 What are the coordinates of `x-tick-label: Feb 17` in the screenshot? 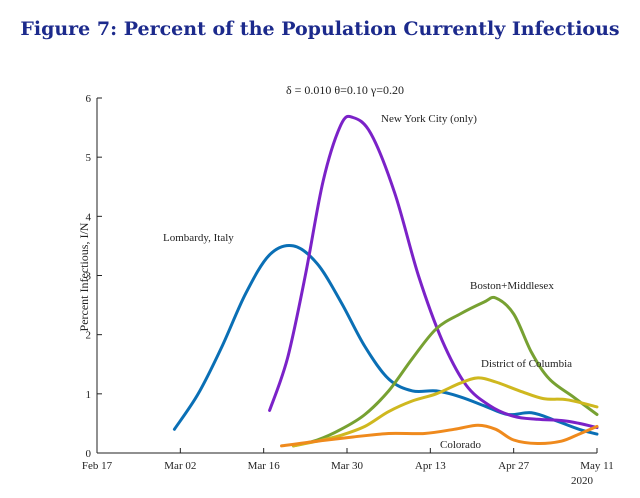 It's located at (97, 466).